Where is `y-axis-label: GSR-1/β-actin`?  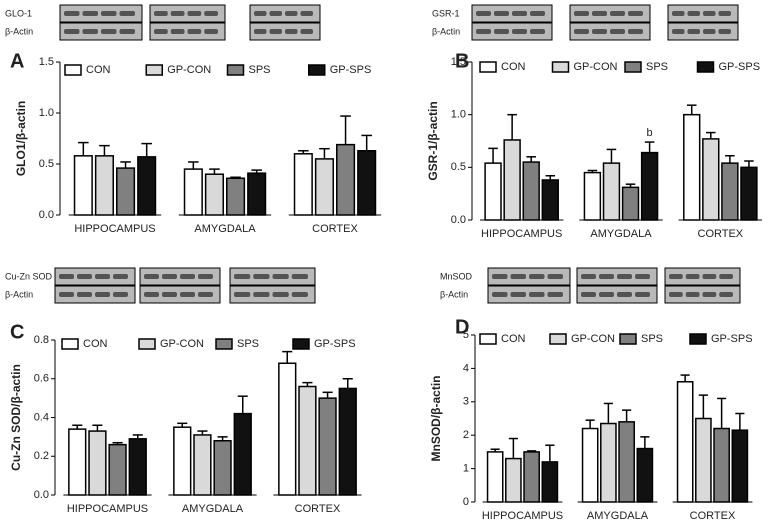
y-axis-label: GSR-1/β-actin is located at coordinates (433, 140).